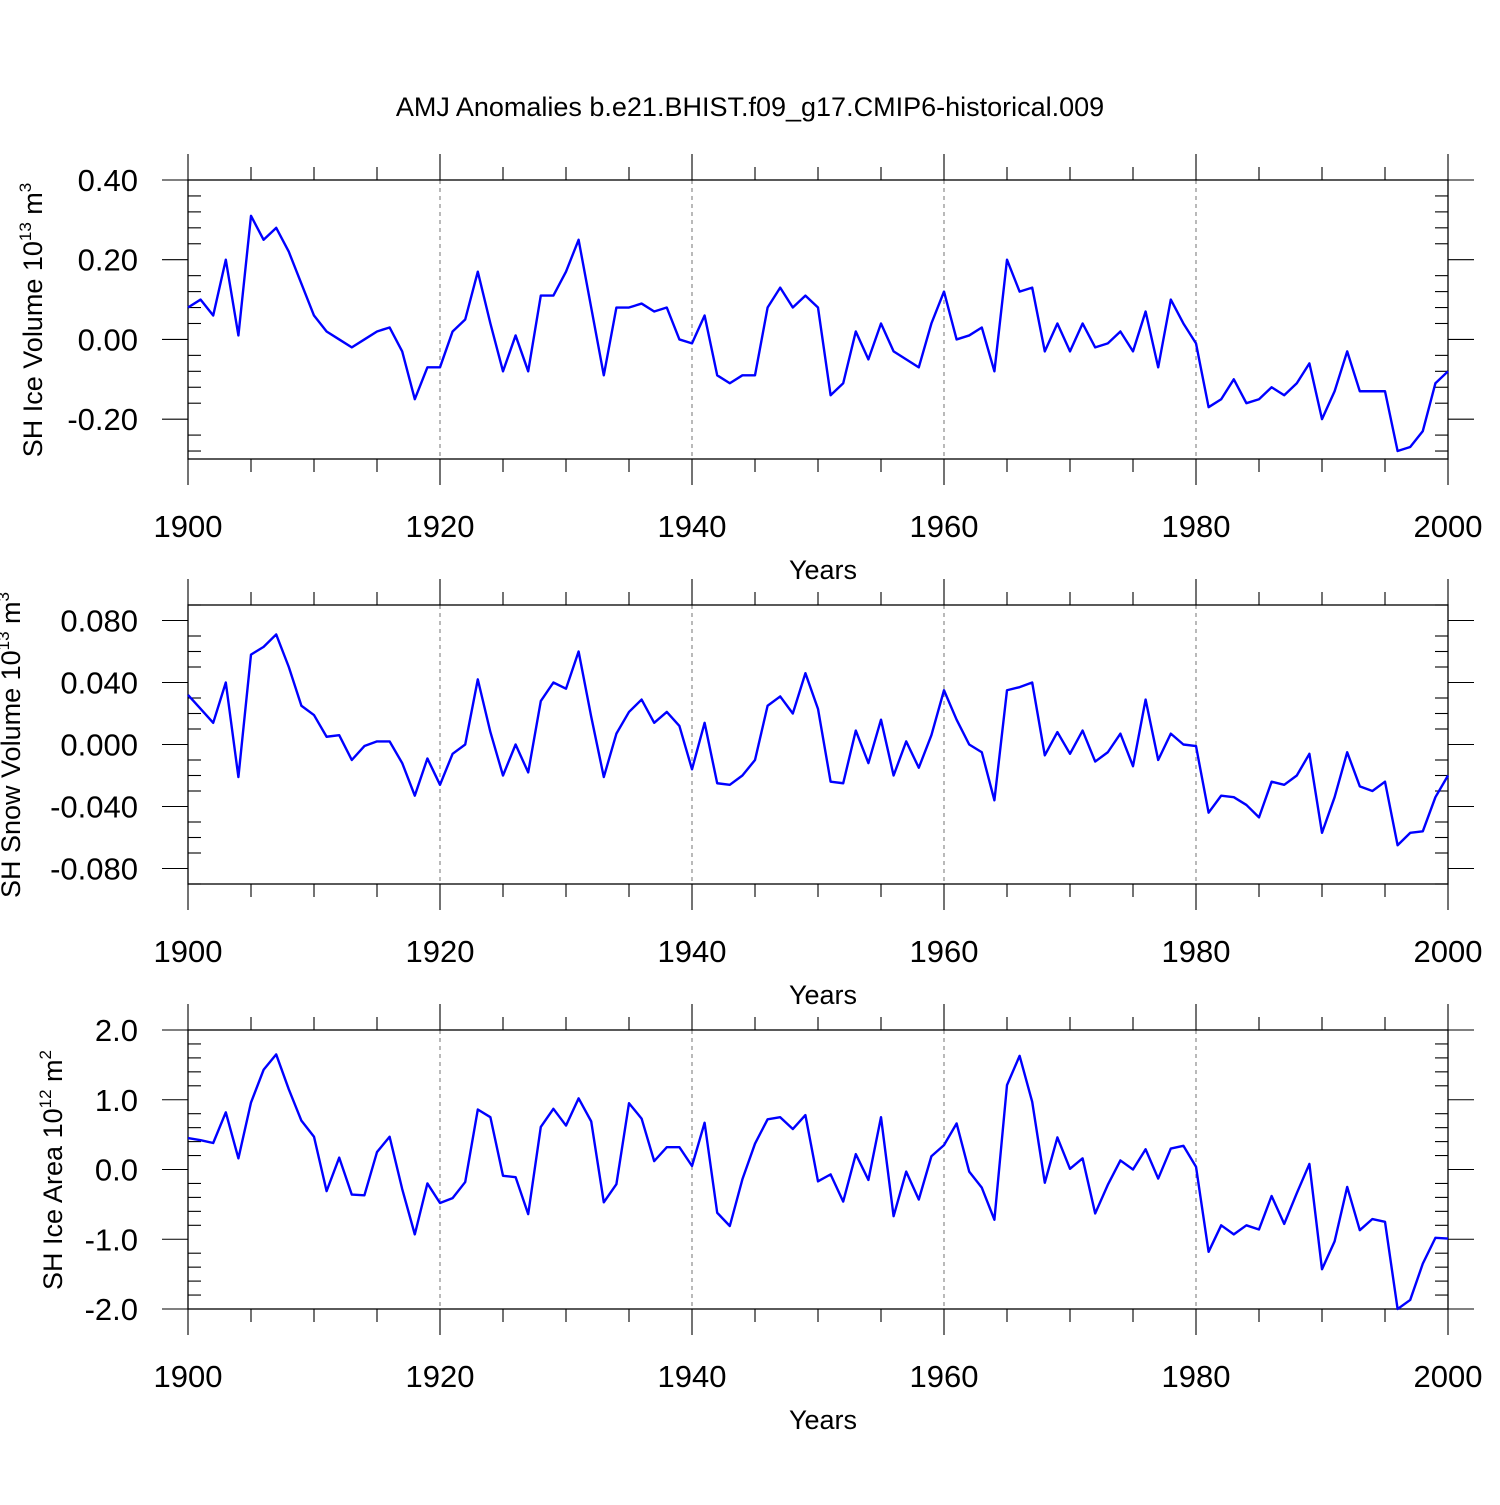 The width and height of the screenshot is (1500, 1505). What do you see at coordinates (116, 1170) in the screenshot?
I see `y-tick-label: 0.0` at bounding box center [116, 1170].